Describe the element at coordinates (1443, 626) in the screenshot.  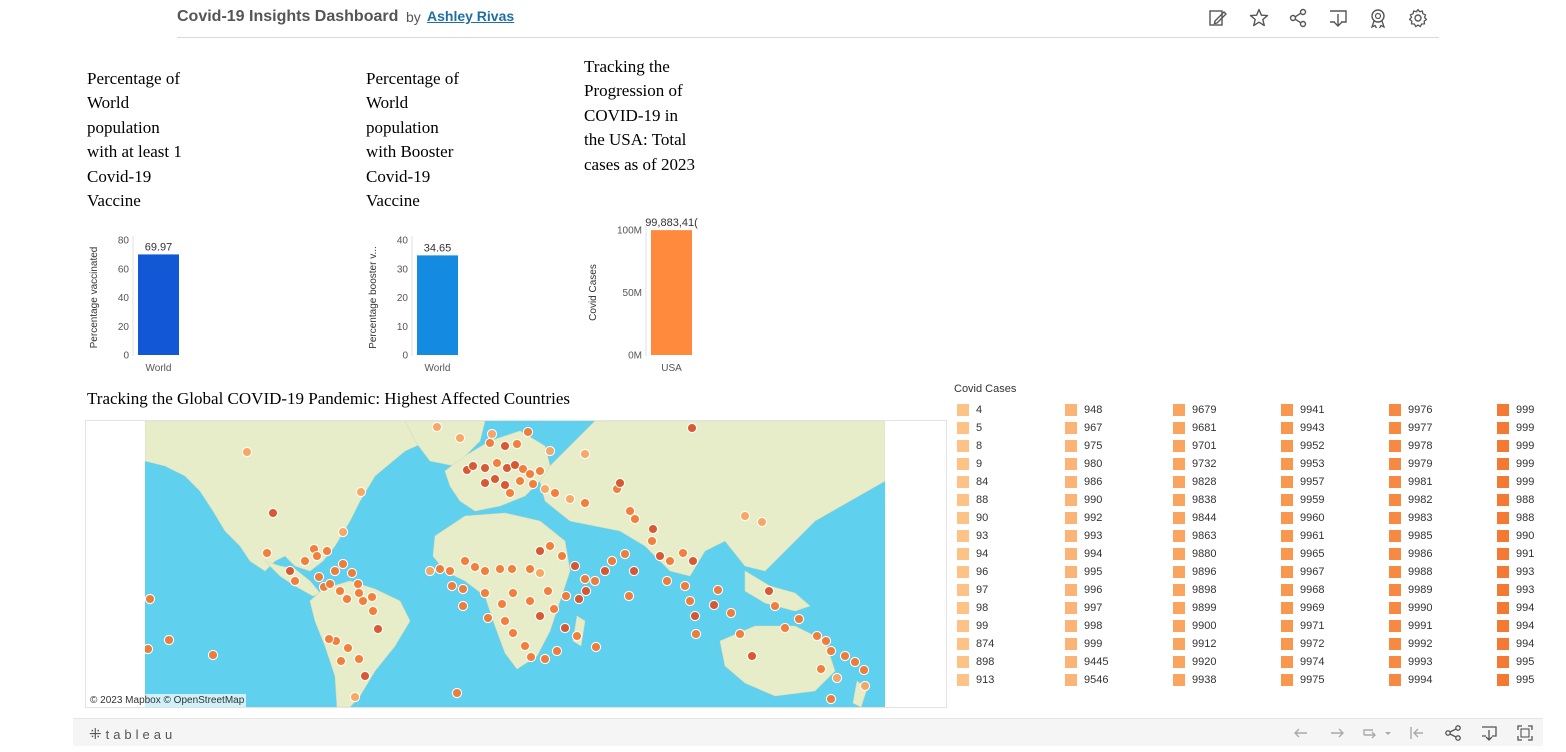
I see `legend-item: 9991` at that location.